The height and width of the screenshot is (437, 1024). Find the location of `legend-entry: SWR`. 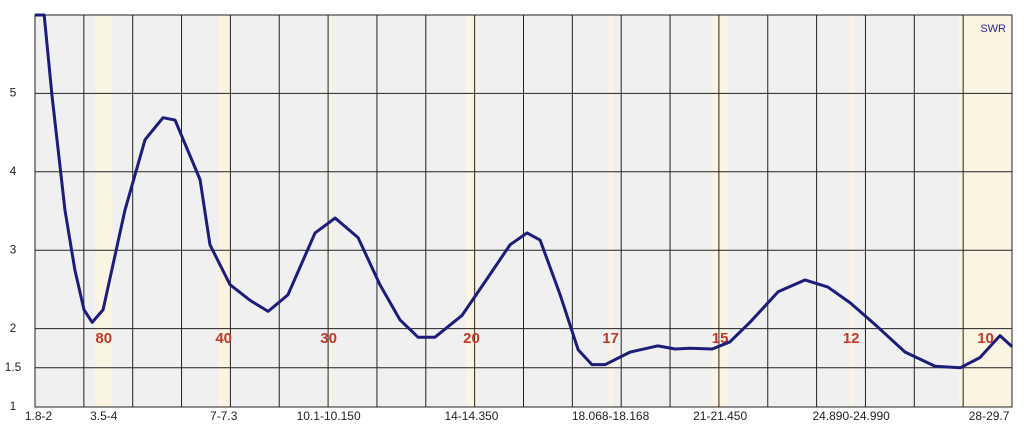

legend-entry: SWR is located at coordinates (993, 29).